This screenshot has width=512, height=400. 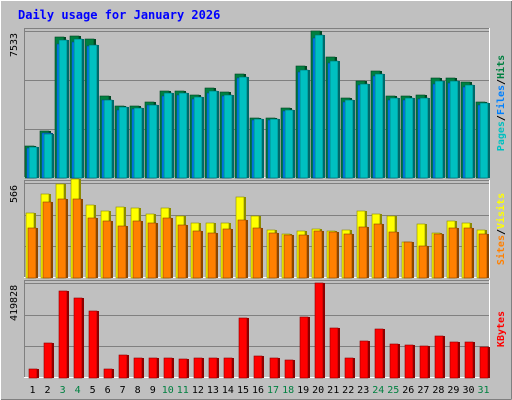 What do you see at coordinates (501, 136) in the screenshot?
I see `legend-item-pages: Pages` at bounding box center [501, 136].